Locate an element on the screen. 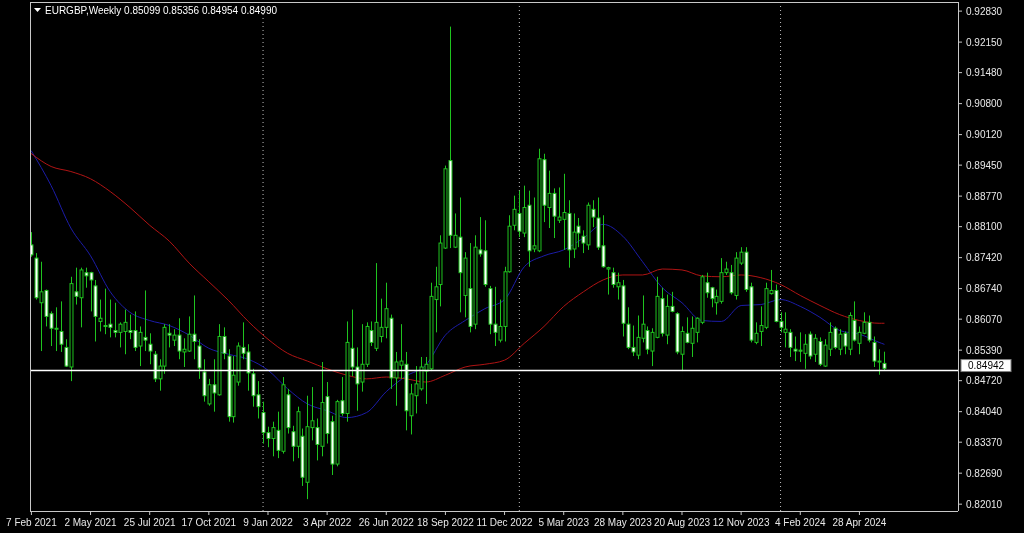  y-tick-label: 0.90800 is located at coordinates (984, 104).